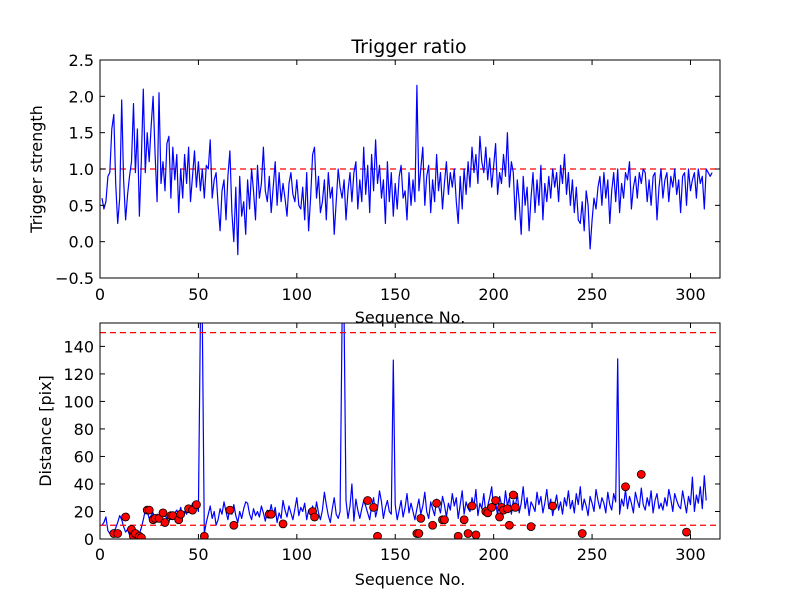 This screenshot has width=800, height=600. Describe the element at coordinates (84, 511) in the screenshot. I see `y-tick-label: 20` at that location.